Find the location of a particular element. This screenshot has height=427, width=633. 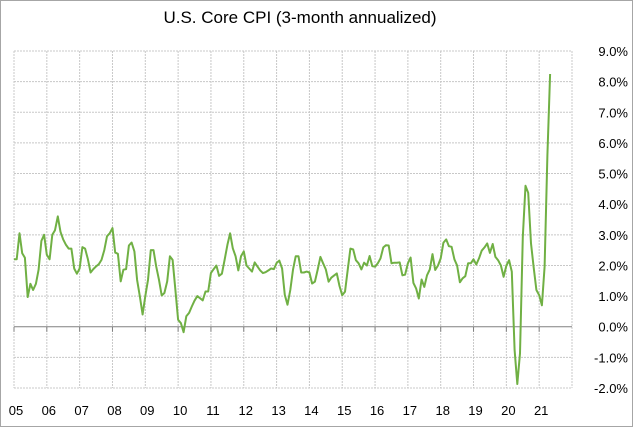

x-tick-label: 18 is located at coordinates (442, 410).